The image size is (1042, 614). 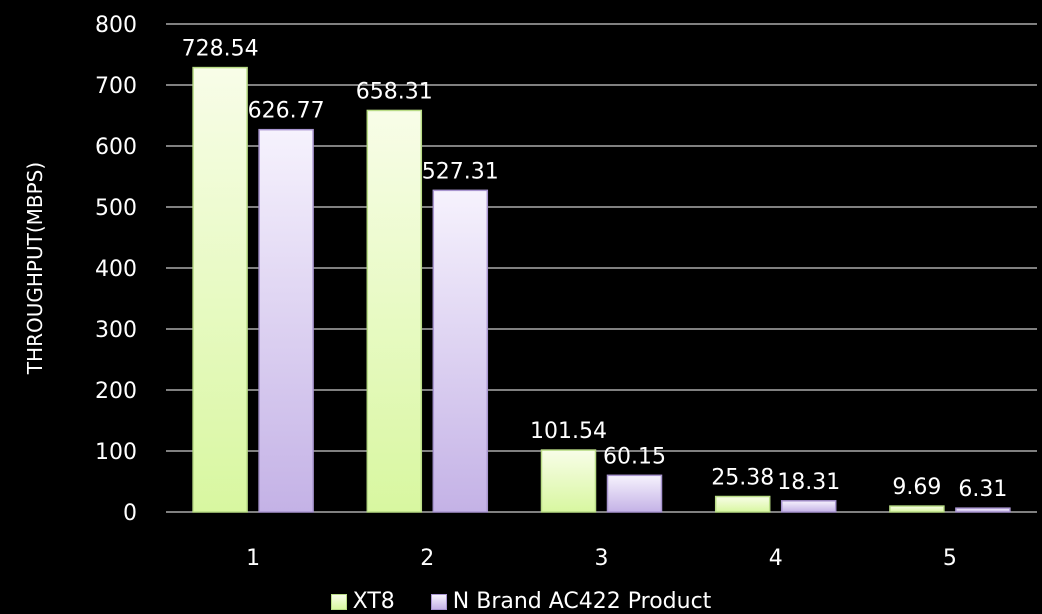 I want to click on y-tick-label: 700, so click(x=116, y=86).